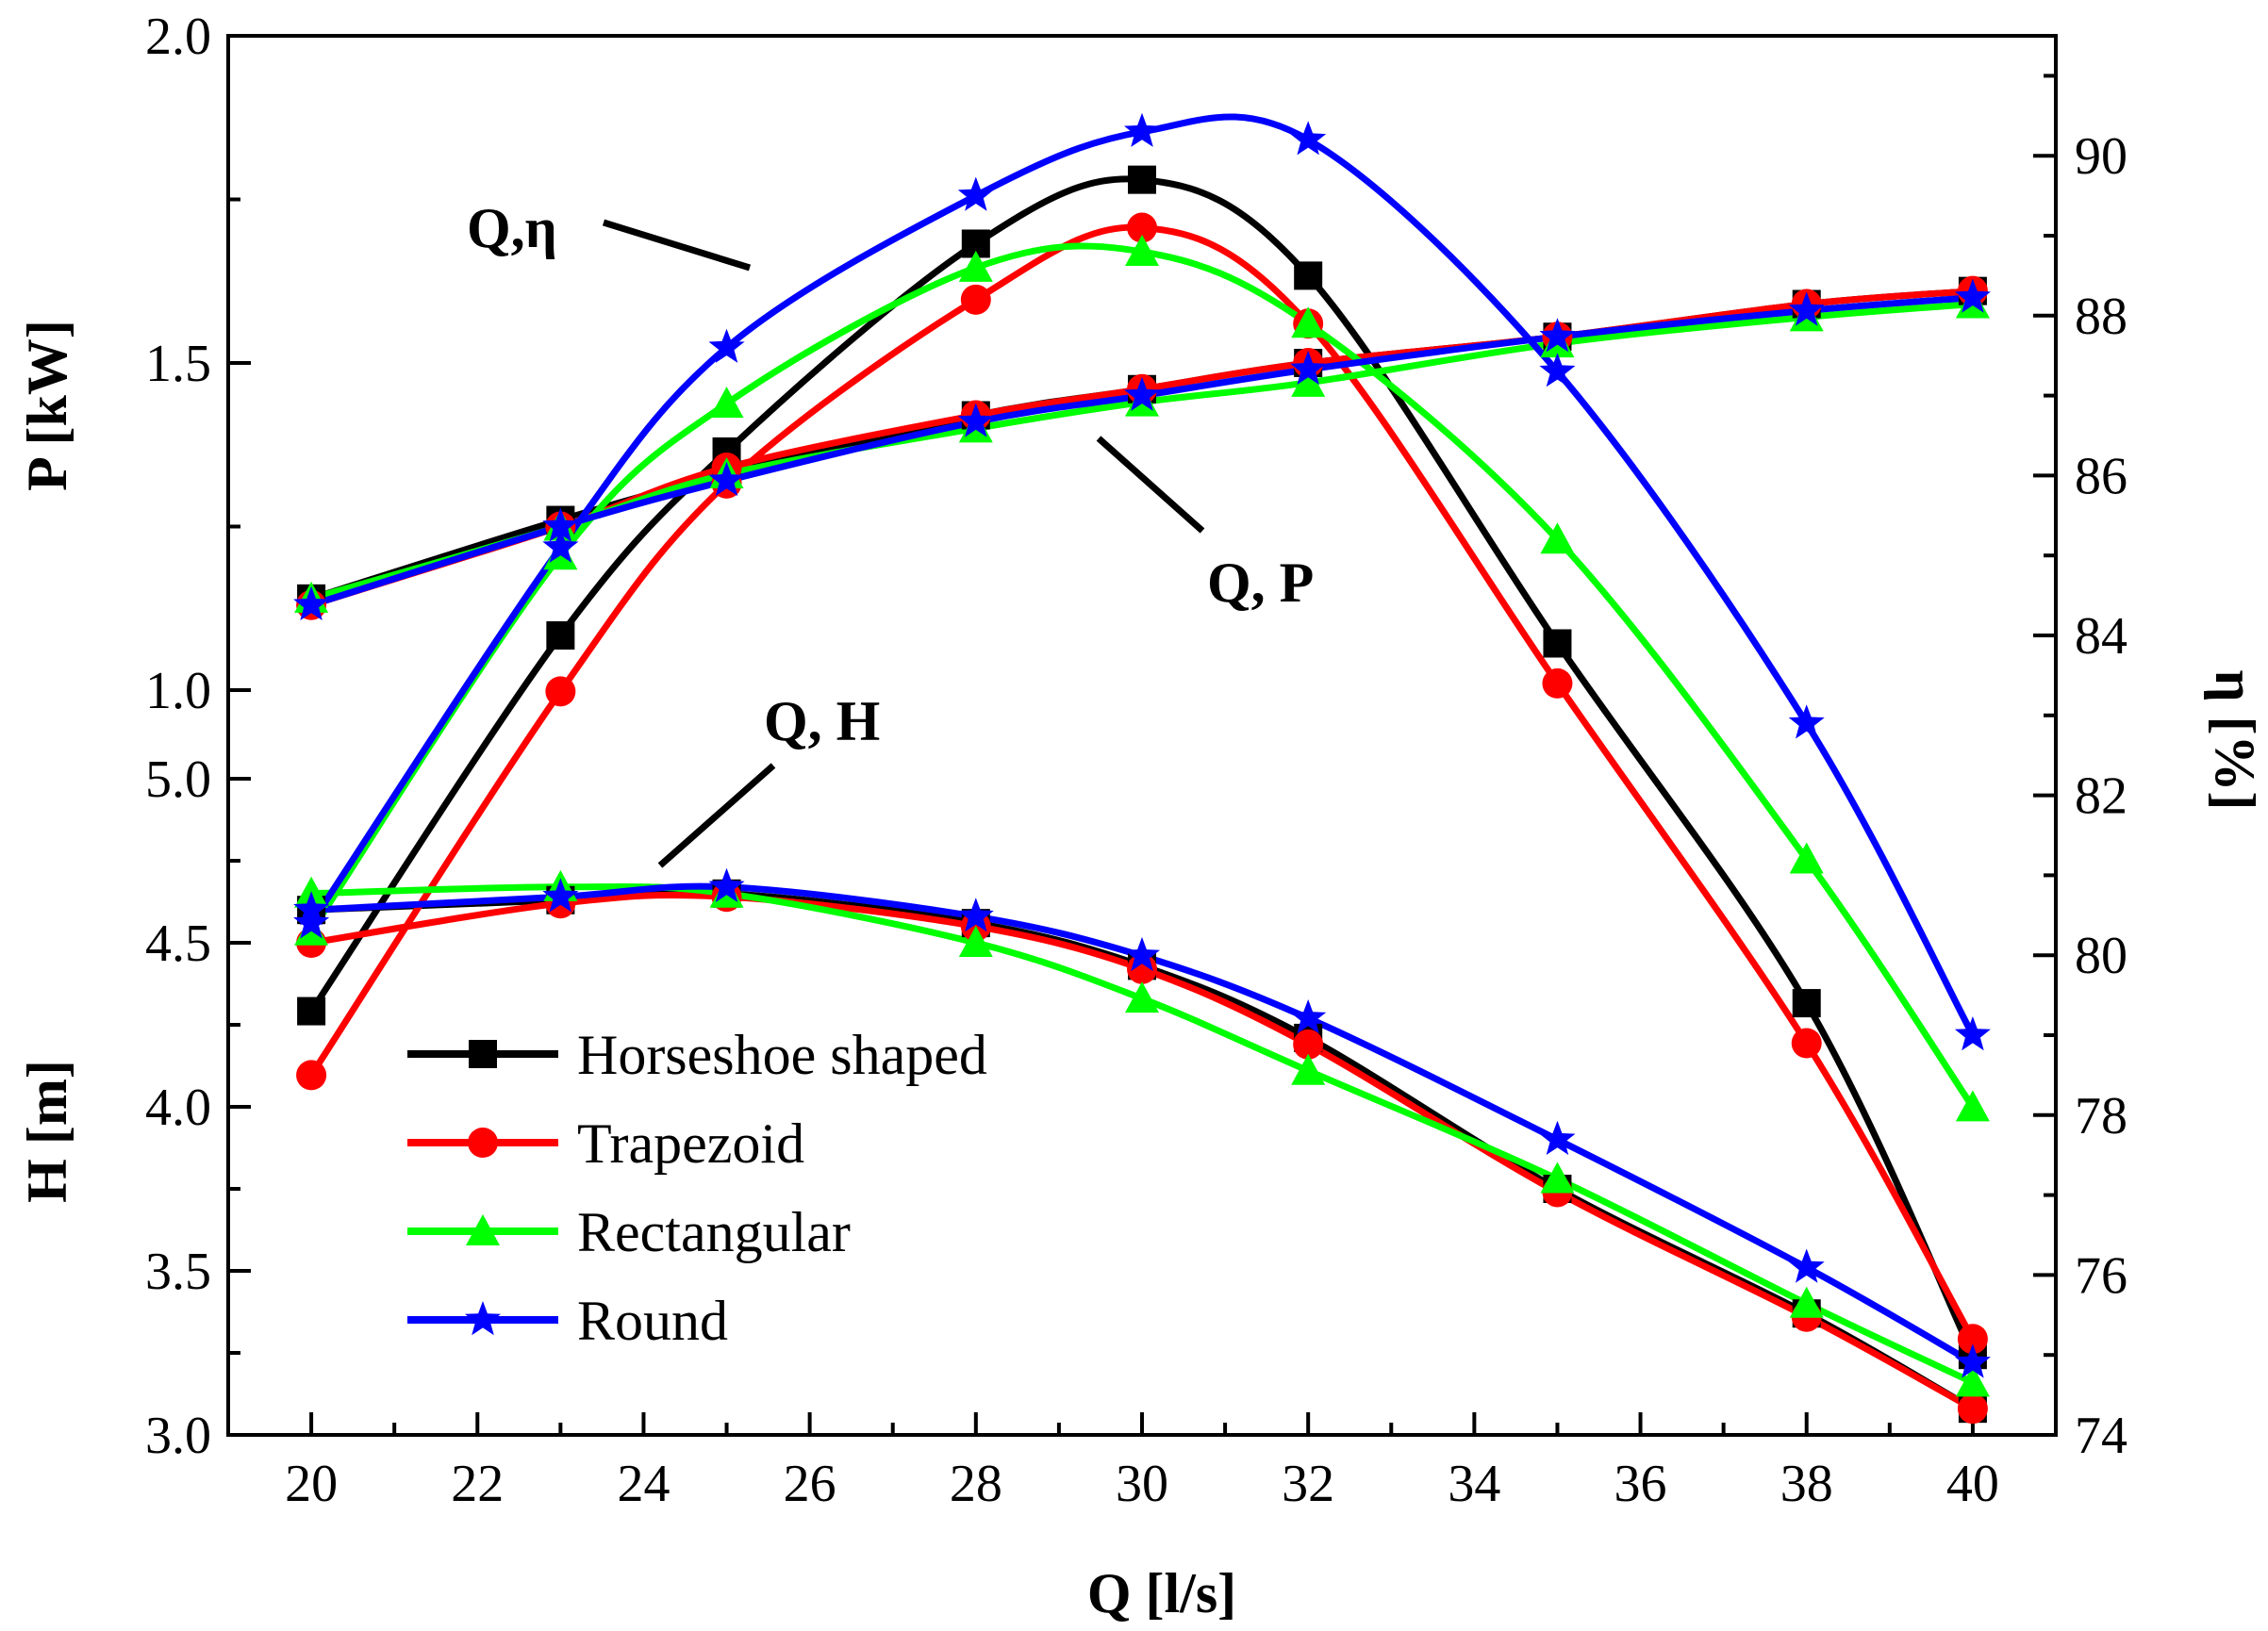 This screenshot has width=2268, height=1631. I want to click on annotation-label-eta: Q,η, so click(512, 228).